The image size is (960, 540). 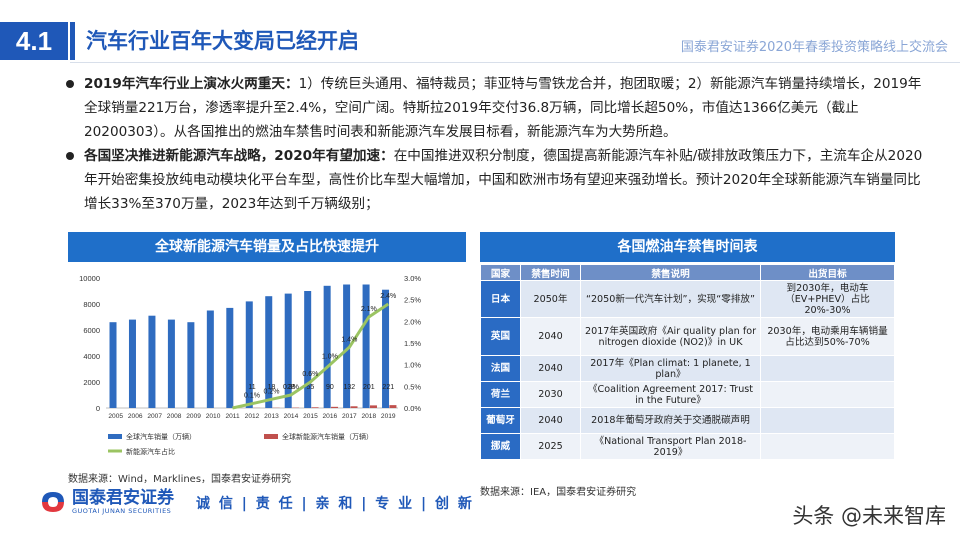 What do you see at coordinates (412, 386) in the screenshot?
I see `y-right-tick-label: 0.5%` at bounding box center [412, 386].